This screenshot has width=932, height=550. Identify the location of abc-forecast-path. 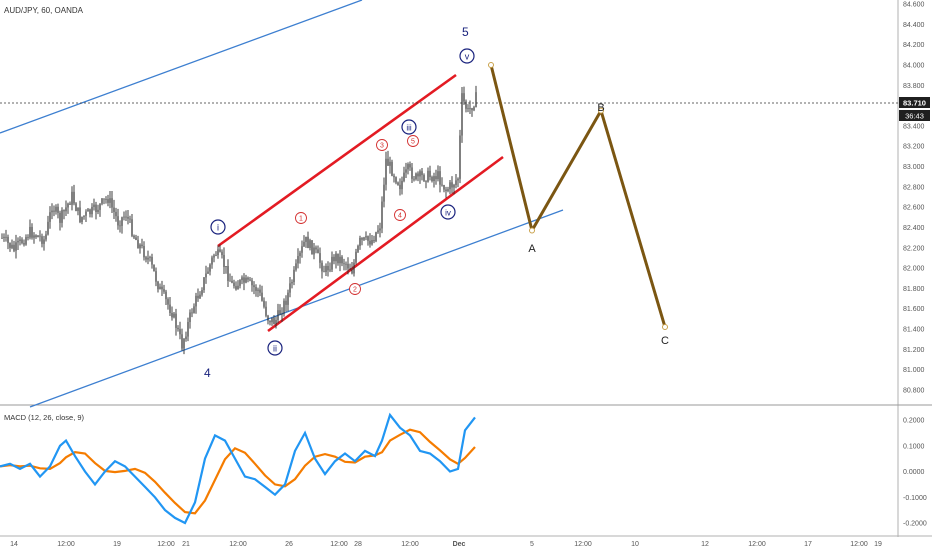
(578, 196).